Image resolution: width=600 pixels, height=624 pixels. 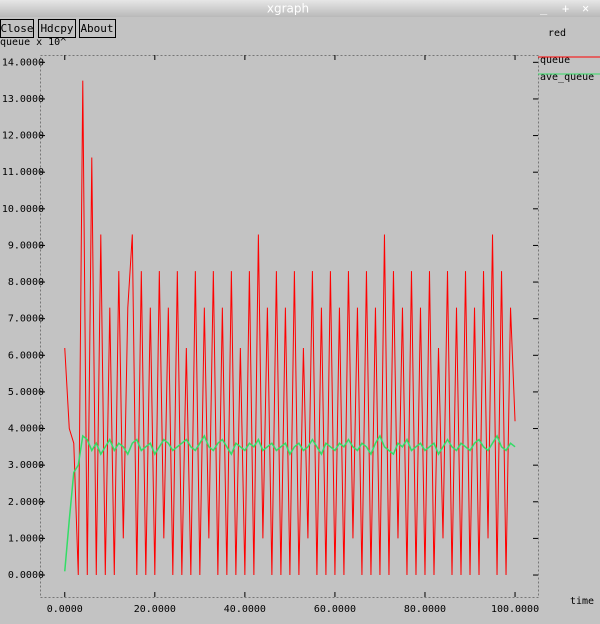 What do you see at coordinates (23, 99) in the screenshot?
I see `y-tick-label: 13.0000` at bounding box center [23, 99].